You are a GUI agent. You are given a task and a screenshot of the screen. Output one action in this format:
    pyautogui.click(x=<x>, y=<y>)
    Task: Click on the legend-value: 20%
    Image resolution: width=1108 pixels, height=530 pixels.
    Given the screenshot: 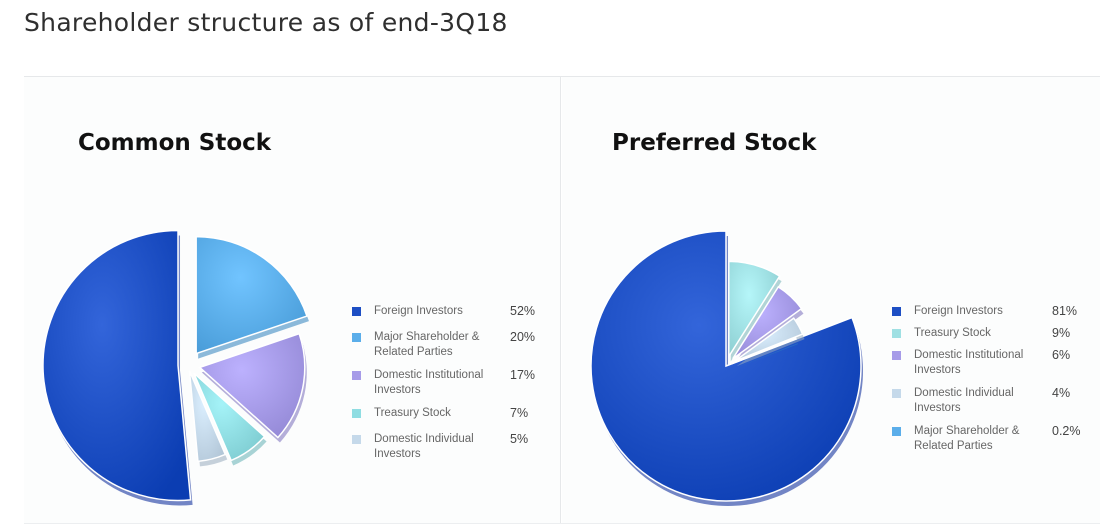 What is the action you would take?
    pyautogui.click(x=523, y=337)
    